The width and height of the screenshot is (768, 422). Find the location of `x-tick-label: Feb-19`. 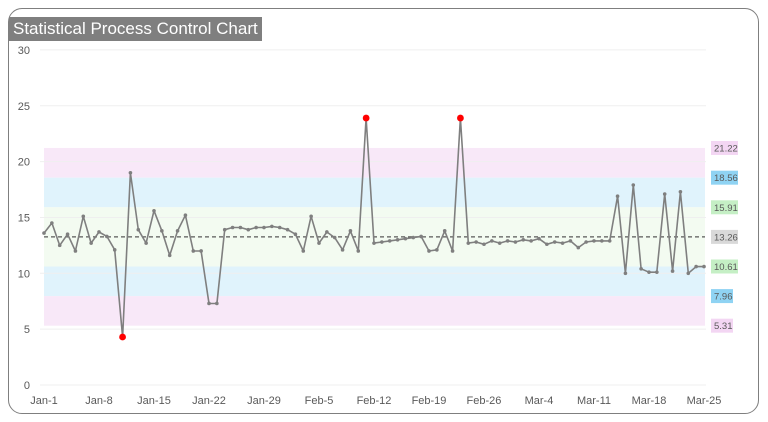

x-tick-label: Feb-19 is located at coordinates (429, 401).